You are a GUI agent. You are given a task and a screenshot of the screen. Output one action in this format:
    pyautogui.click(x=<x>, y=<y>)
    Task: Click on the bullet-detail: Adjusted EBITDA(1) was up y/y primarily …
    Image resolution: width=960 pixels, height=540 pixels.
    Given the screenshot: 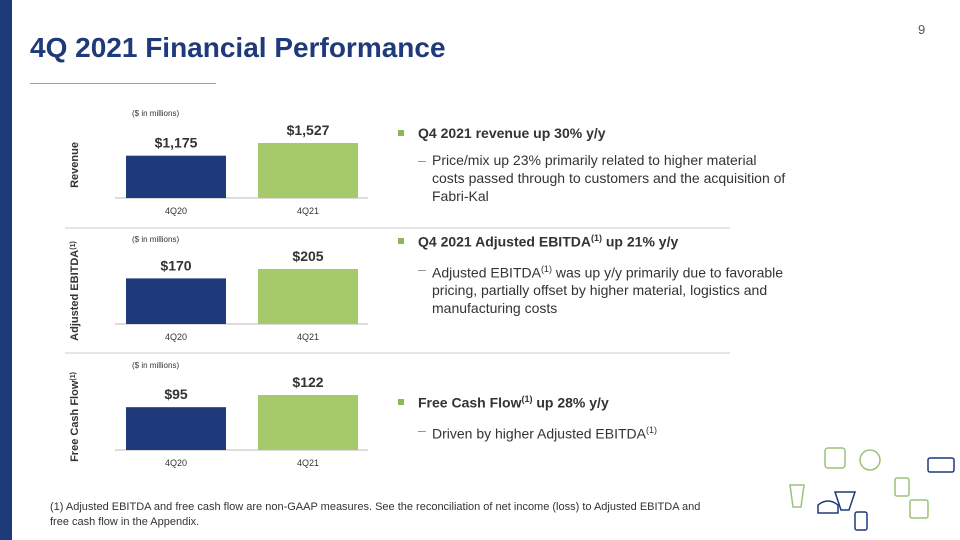 What is the action you would take?
    pyautogui.click(x=595, y=289)
    